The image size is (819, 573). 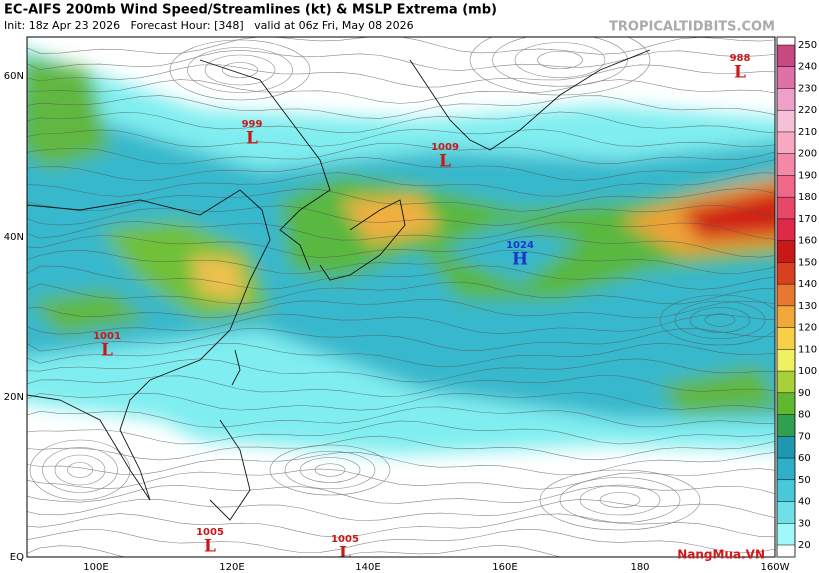 I want to click on watermark: TROPICALTIDBITS.COM, so click(x=692, y=27).